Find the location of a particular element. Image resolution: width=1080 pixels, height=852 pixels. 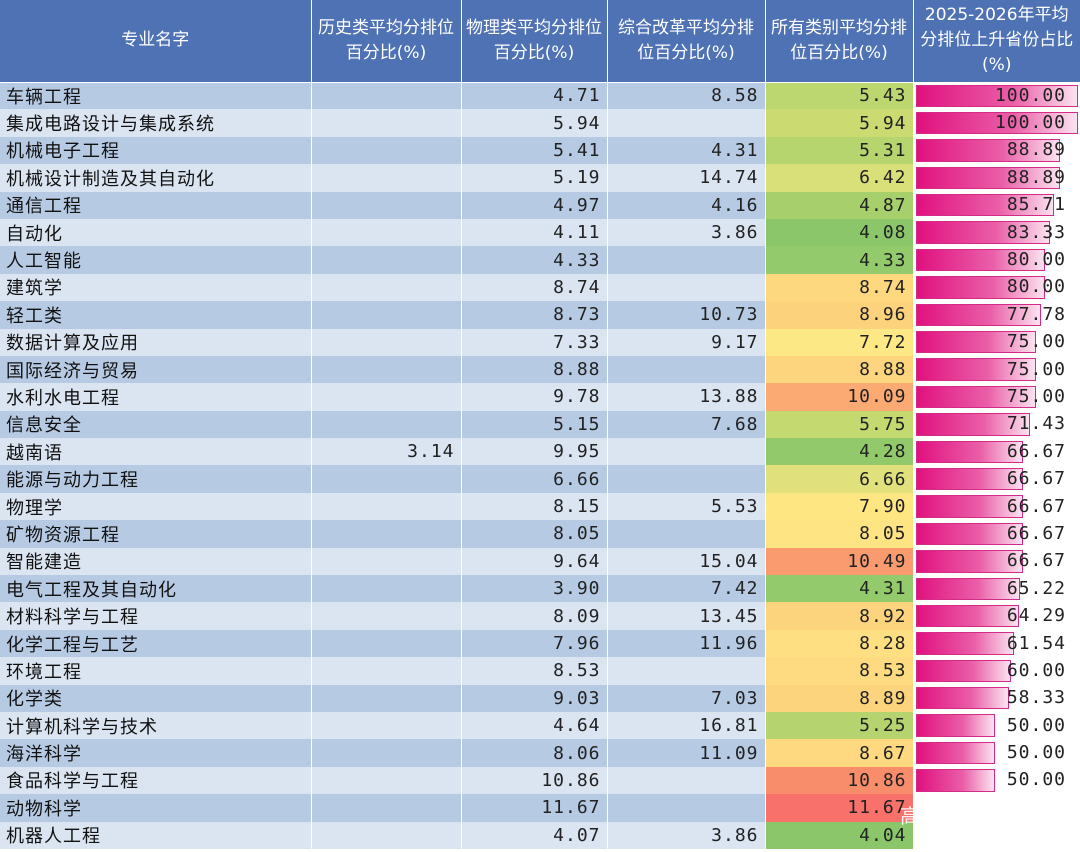

comprehensive-percentile-cell: 7.42 is located at coordinates (686, 589).